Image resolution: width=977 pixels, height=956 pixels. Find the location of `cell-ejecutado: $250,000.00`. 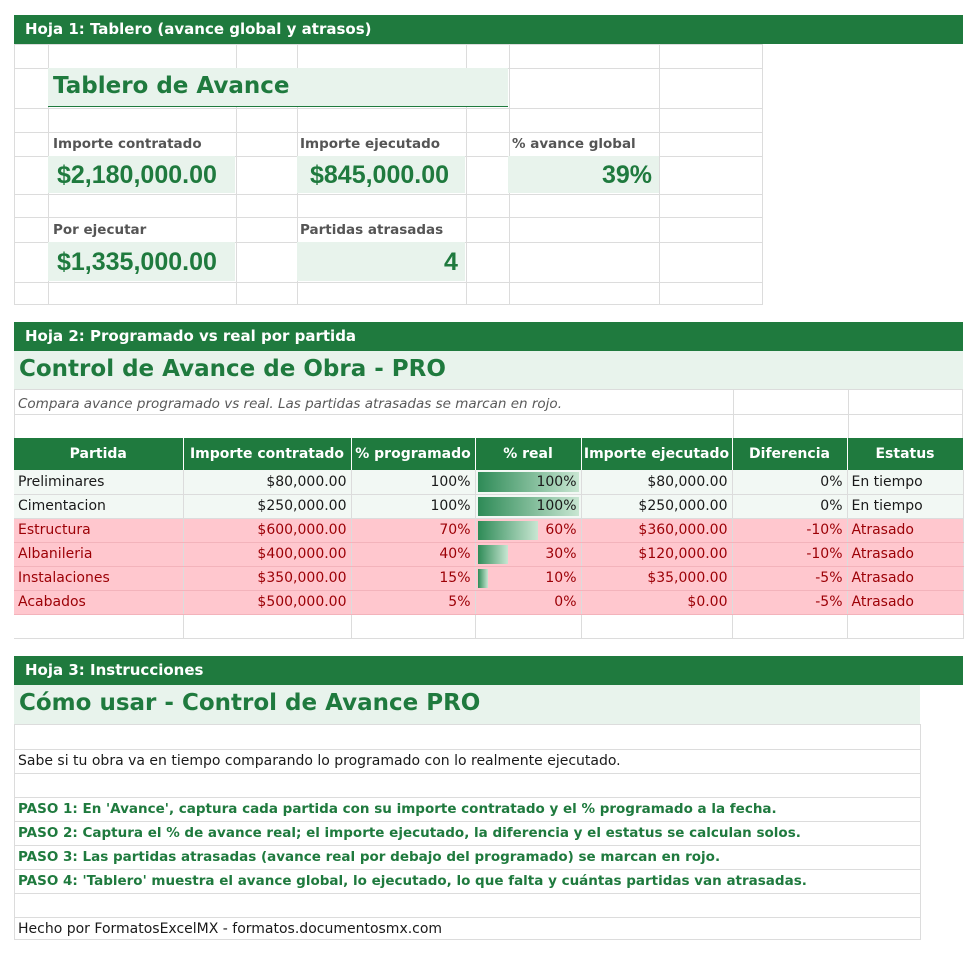

cell-ejecutado: $250,000.00 is located at coordinates (657, 506).